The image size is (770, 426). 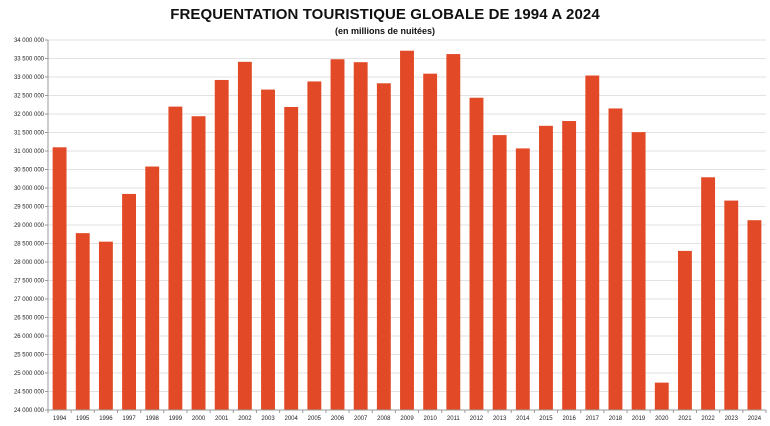 What do you see at coordinates (638, 271) in the screenshot?
I see `bar-2019` at bounding box center [638, 271].